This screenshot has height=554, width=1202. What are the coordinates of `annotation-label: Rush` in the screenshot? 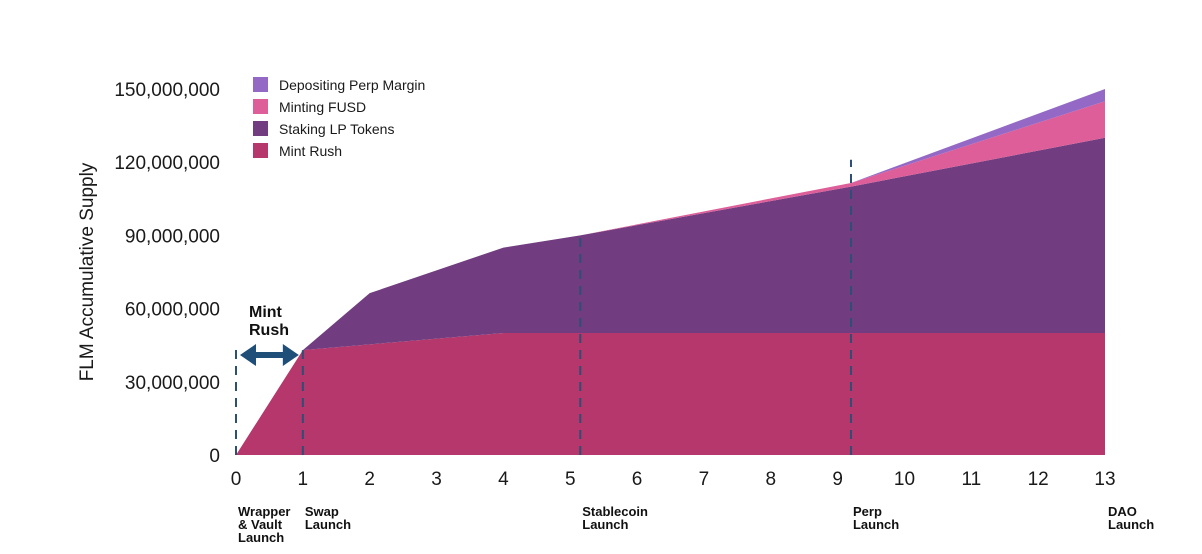 It's located at (269, 330).